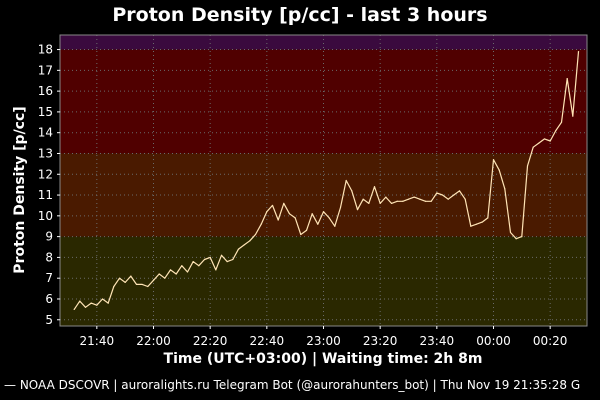 Image resolution: width=600 pixels, height=400 pixels. I want to click on y-axis-ticks: 5 6 7 8 9 10 11 12 13 14 15 16 17 18, so click(49, 185).